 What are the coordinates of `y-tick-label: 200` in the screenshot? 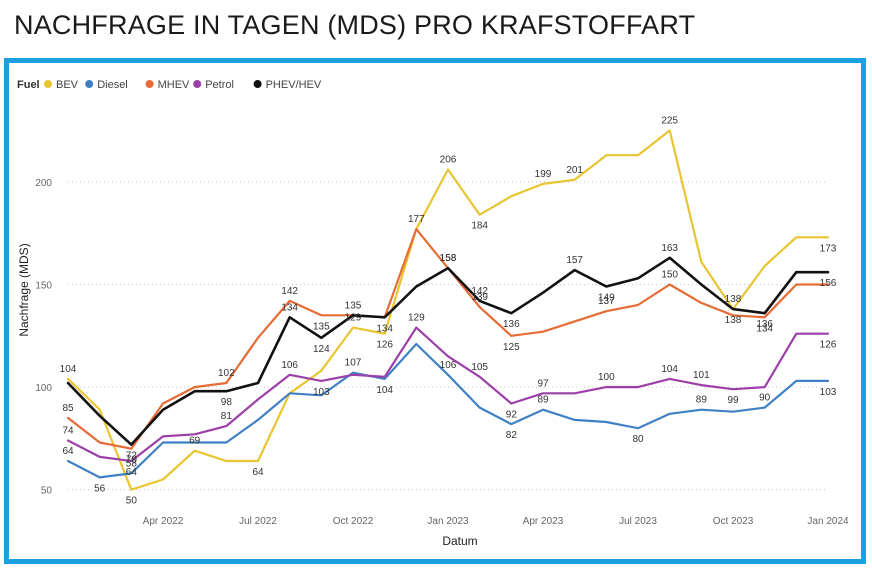 It's located at (43, 183).